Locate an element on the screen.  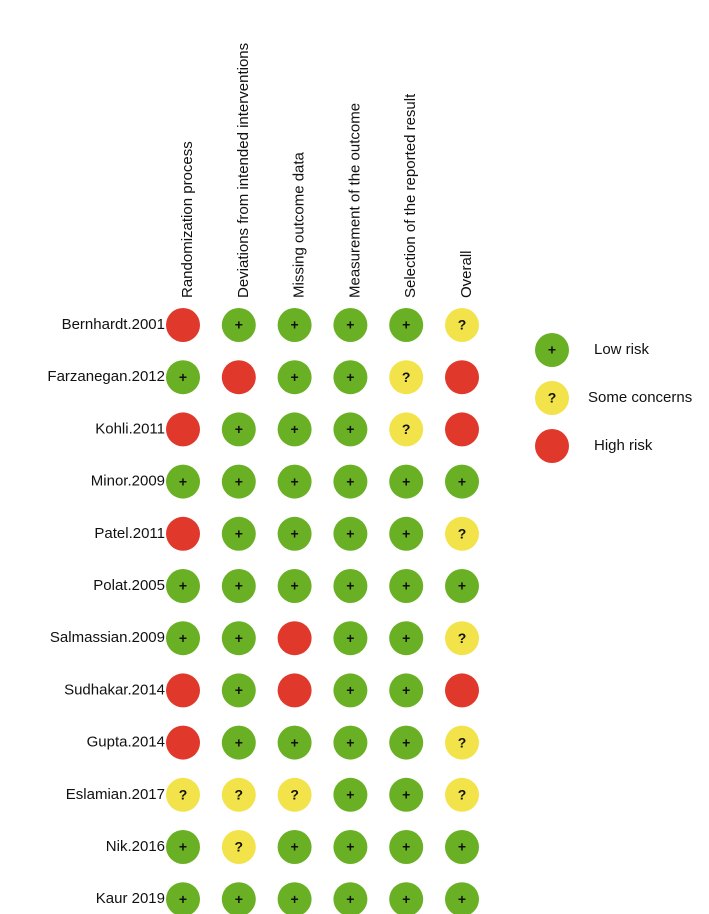
study-label: Bernhardt.2001 is located at coordinates (113, 324).